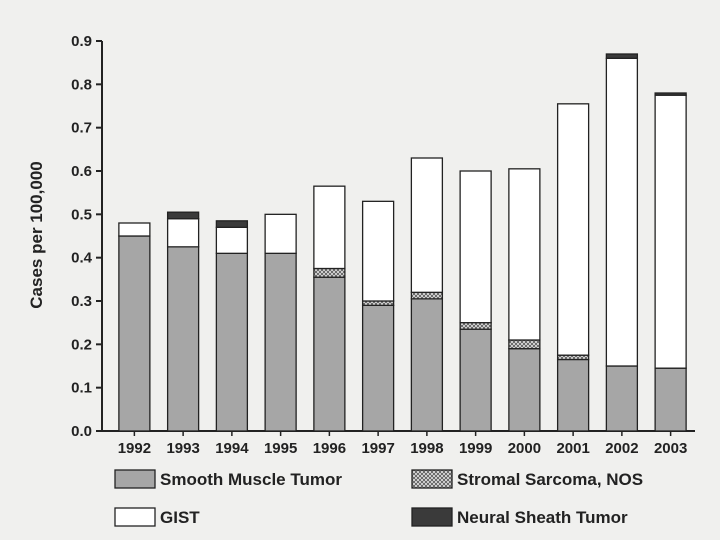 The image size is (720, 540). What do you see at coordinates (36, 234) in the screenshot?
I see `y-axis-title: Cases per 100,000` at bounding box center [36, 234].